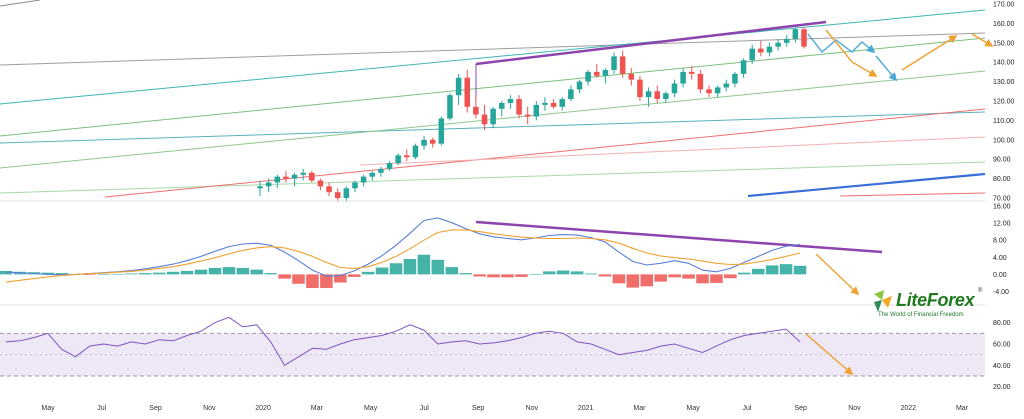  I want to click on y-tick-label: 150.00, so click(1004, 43).